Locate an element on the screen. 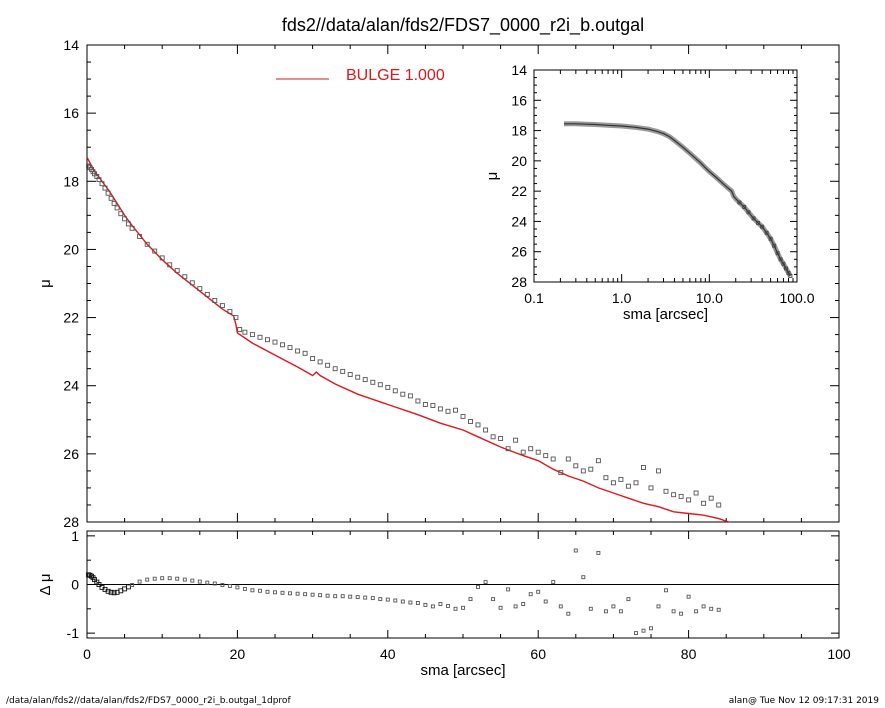 The image size is (885, 708). main-y-tick-label: 20 is located at coordinates (71, 249).